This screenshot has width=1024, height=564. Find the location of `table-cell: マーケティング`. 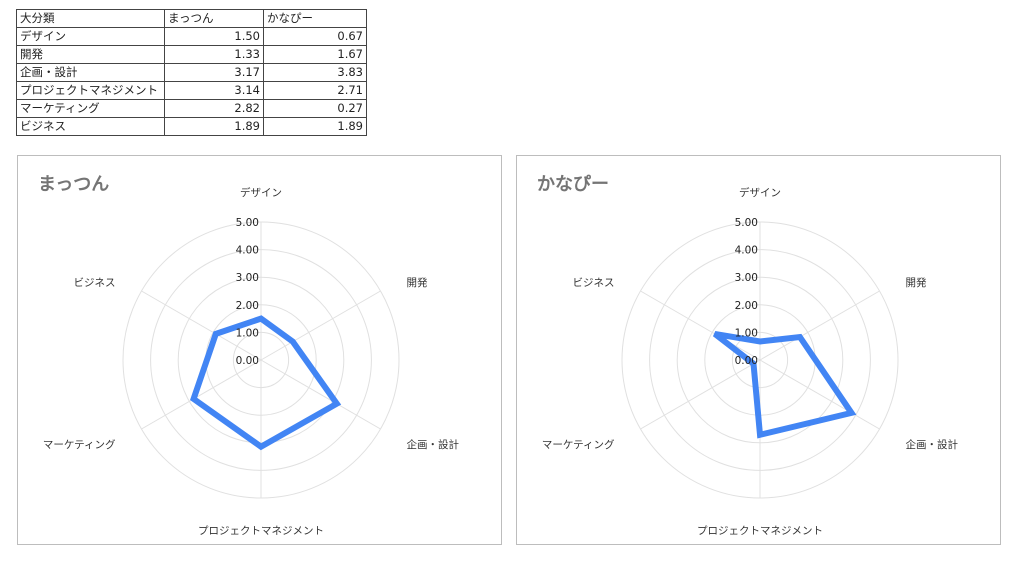

table-cell: マーケティング is located at coordinates (90, 108).